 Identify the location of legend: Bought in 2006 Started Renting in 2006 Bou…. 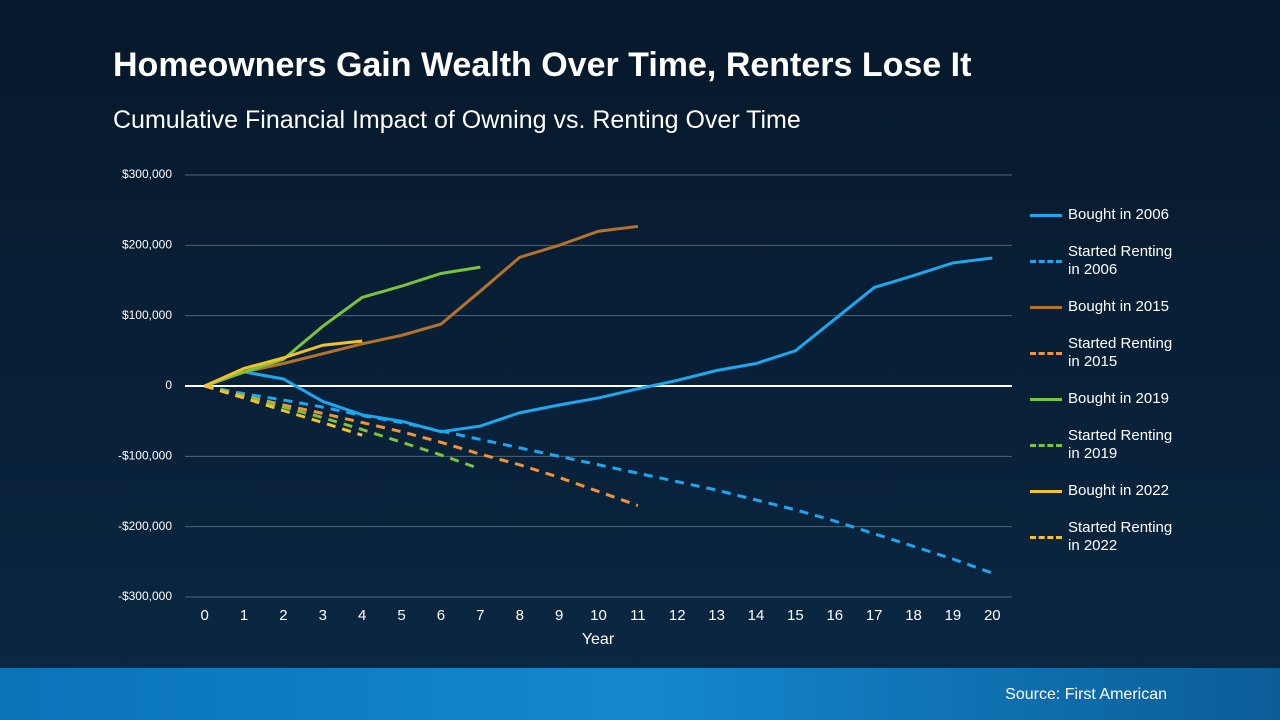
(1115, 376).